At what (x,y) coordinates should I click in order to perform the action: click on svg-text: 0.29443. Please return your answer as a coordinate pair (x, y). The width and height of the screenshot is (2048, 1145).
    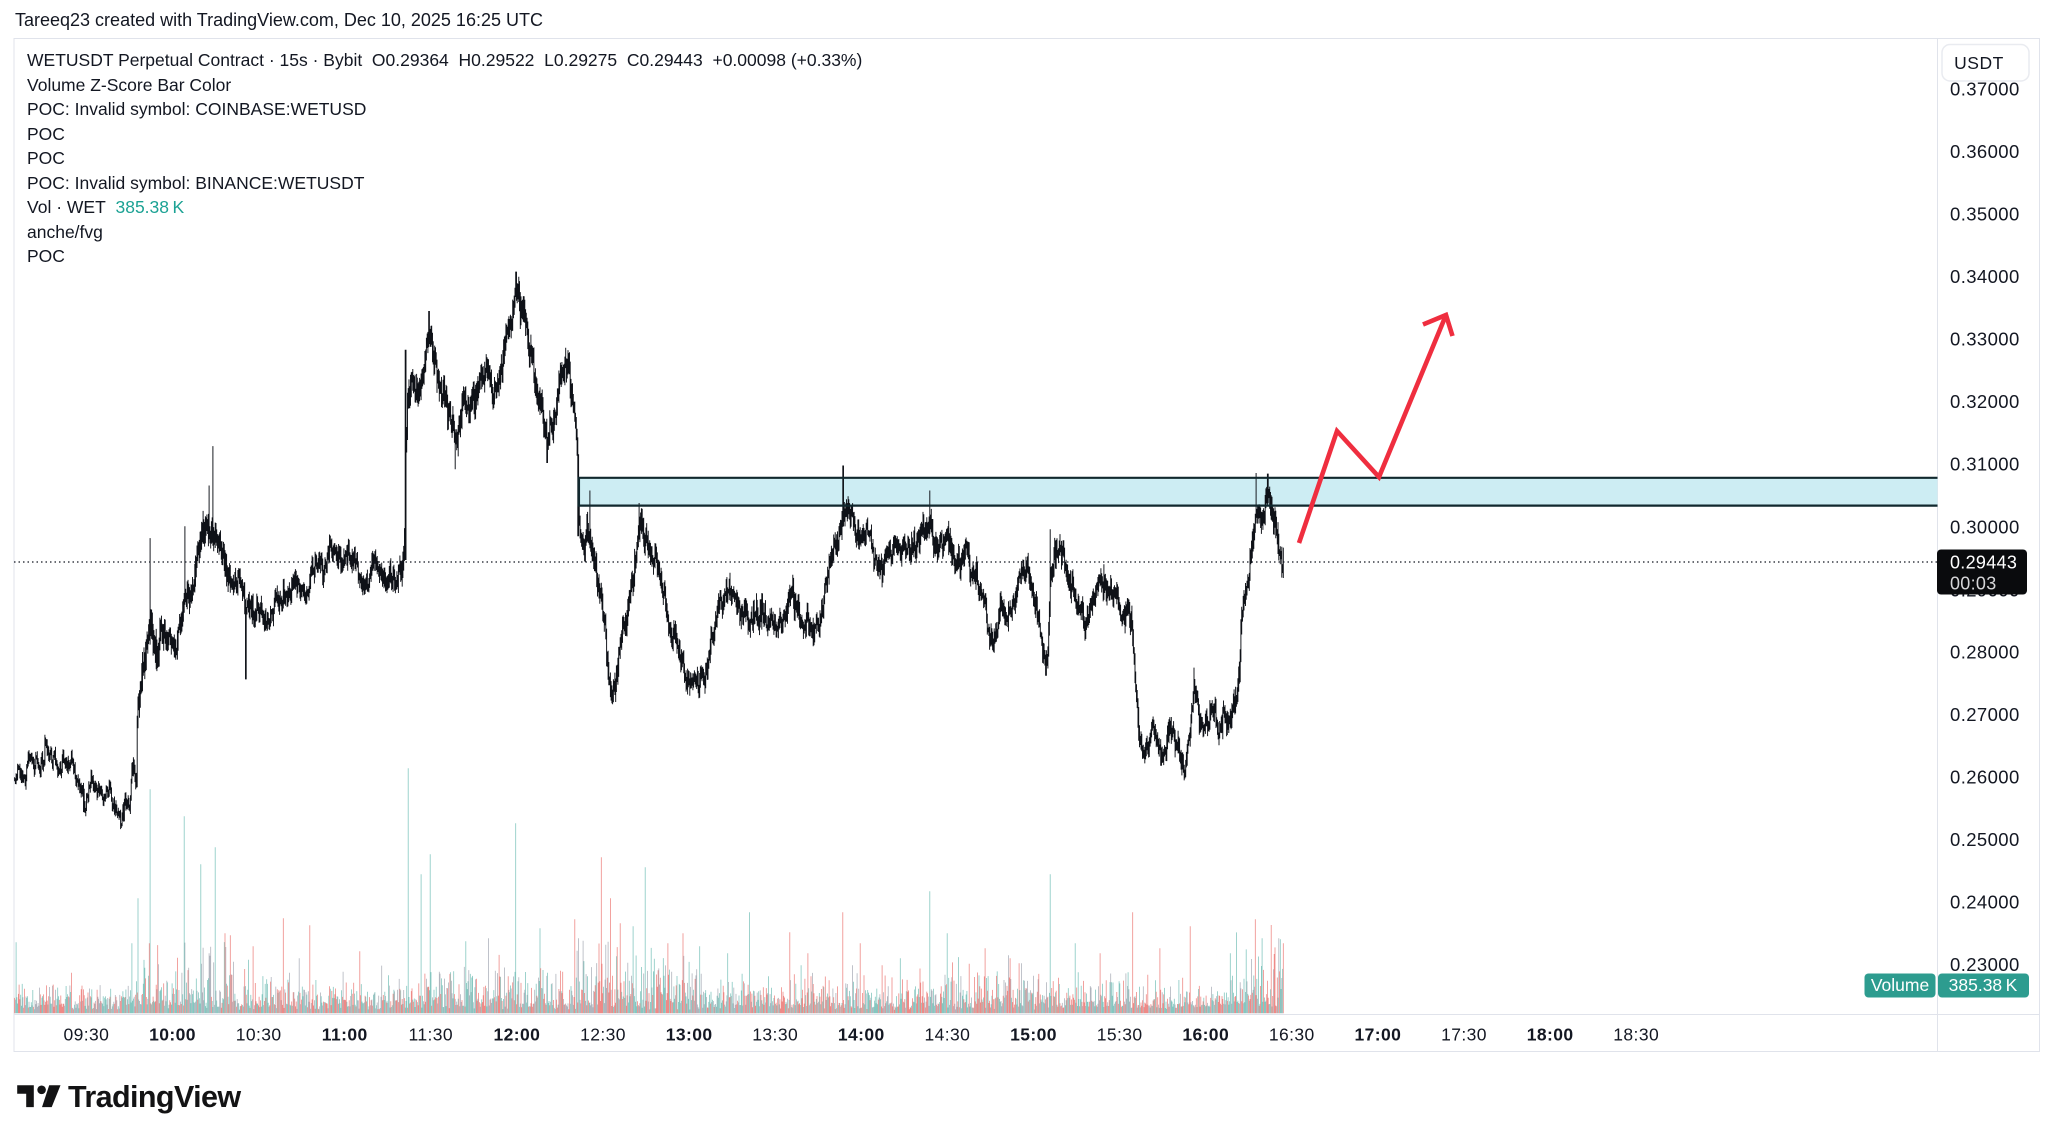
    Looking at the image, I should click on (1983, 563).